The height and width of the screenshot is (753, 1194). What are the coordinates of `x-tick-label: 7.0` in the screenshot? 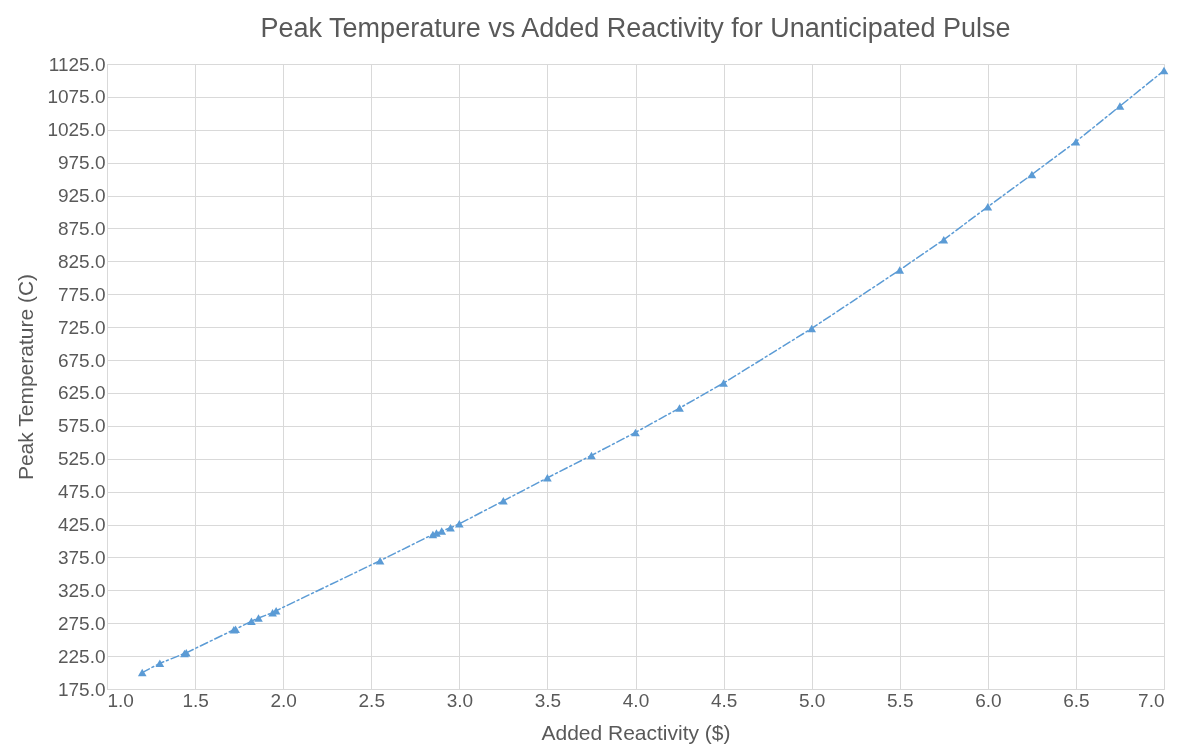 It's located at (1151, 700).